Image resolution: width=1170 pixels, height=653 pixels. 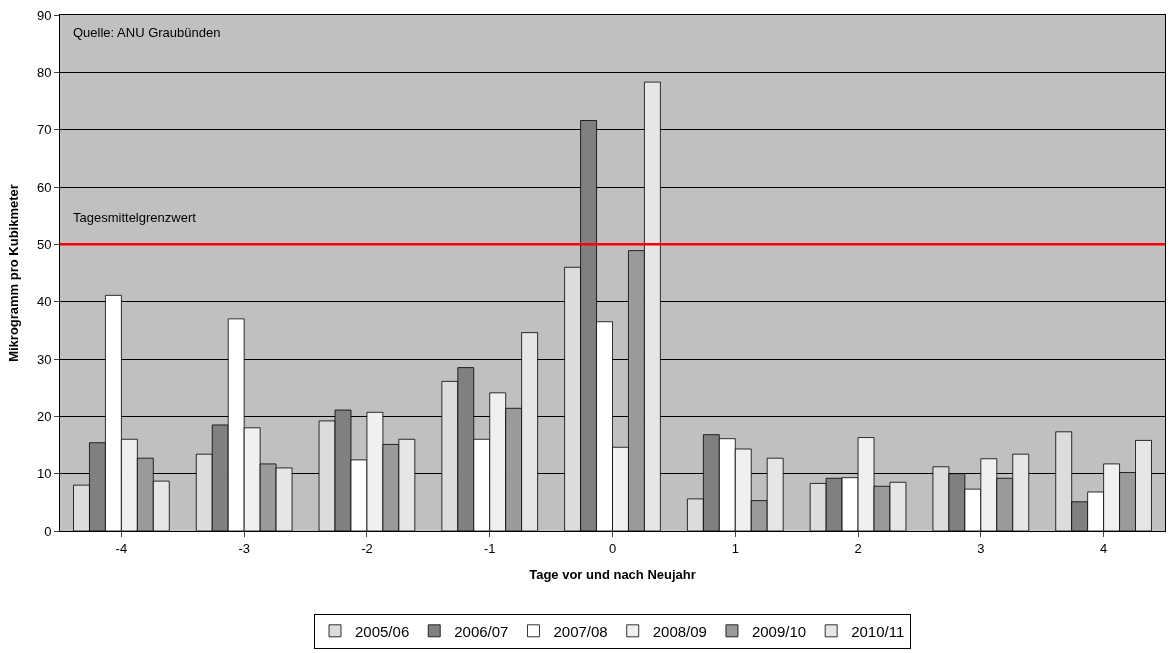 I want to click on x-tick-label: 2, so click(x=858, y=548).